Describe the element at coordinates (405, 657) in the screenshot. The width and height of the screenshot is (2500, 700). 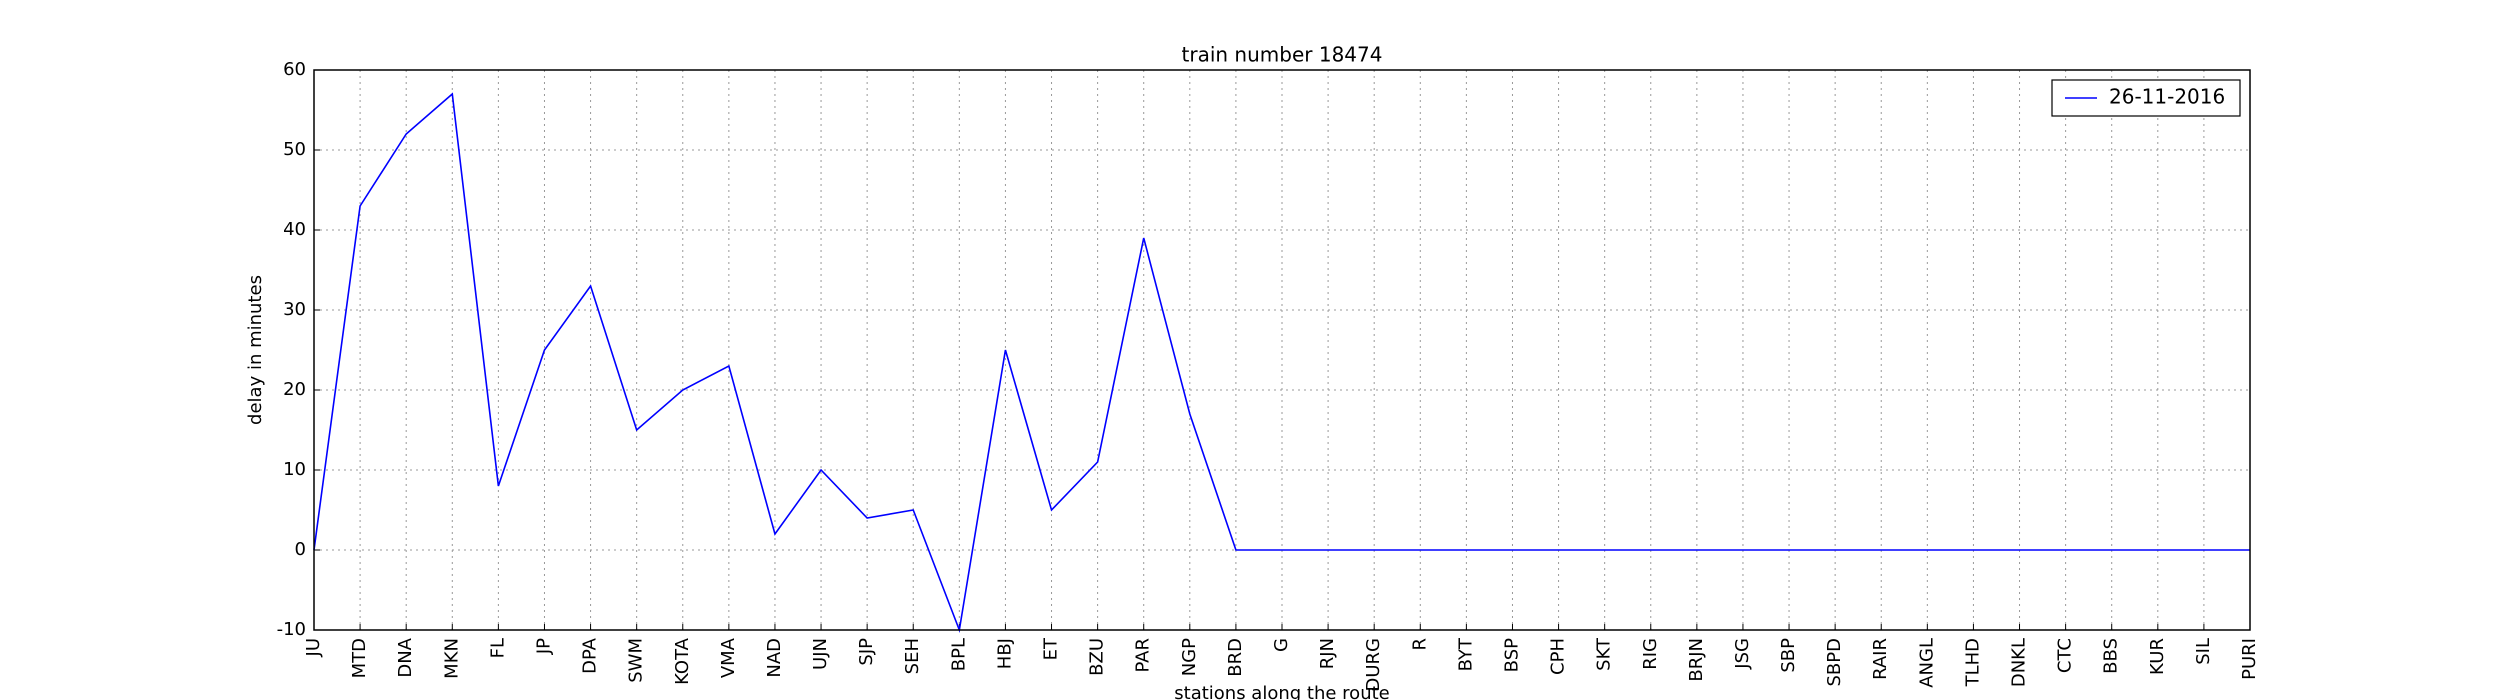
I see `x-tick-label: DNA` at that location.